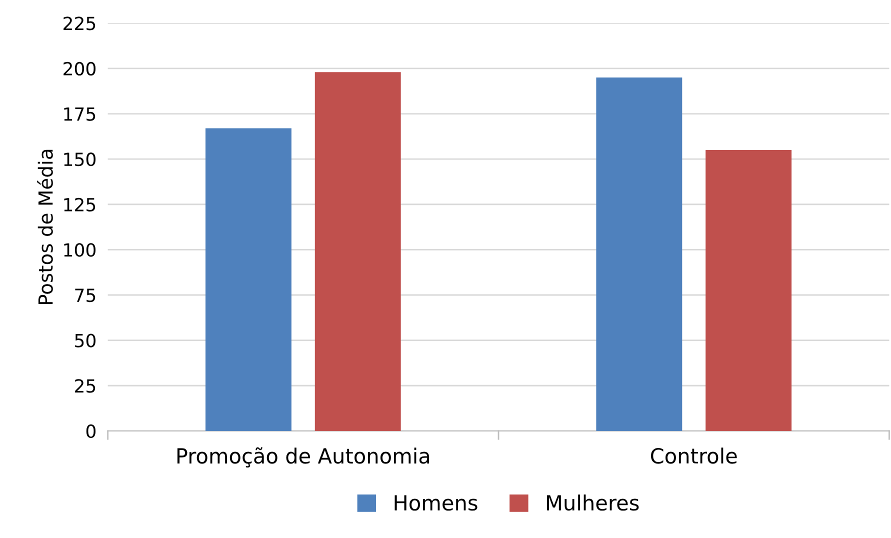 The height and width of the screenshot is (538, 891). What do you see at coordinates (436, 503) in the screenshot?
I see `legend-label: Homens` at bounding box center [436, 503].